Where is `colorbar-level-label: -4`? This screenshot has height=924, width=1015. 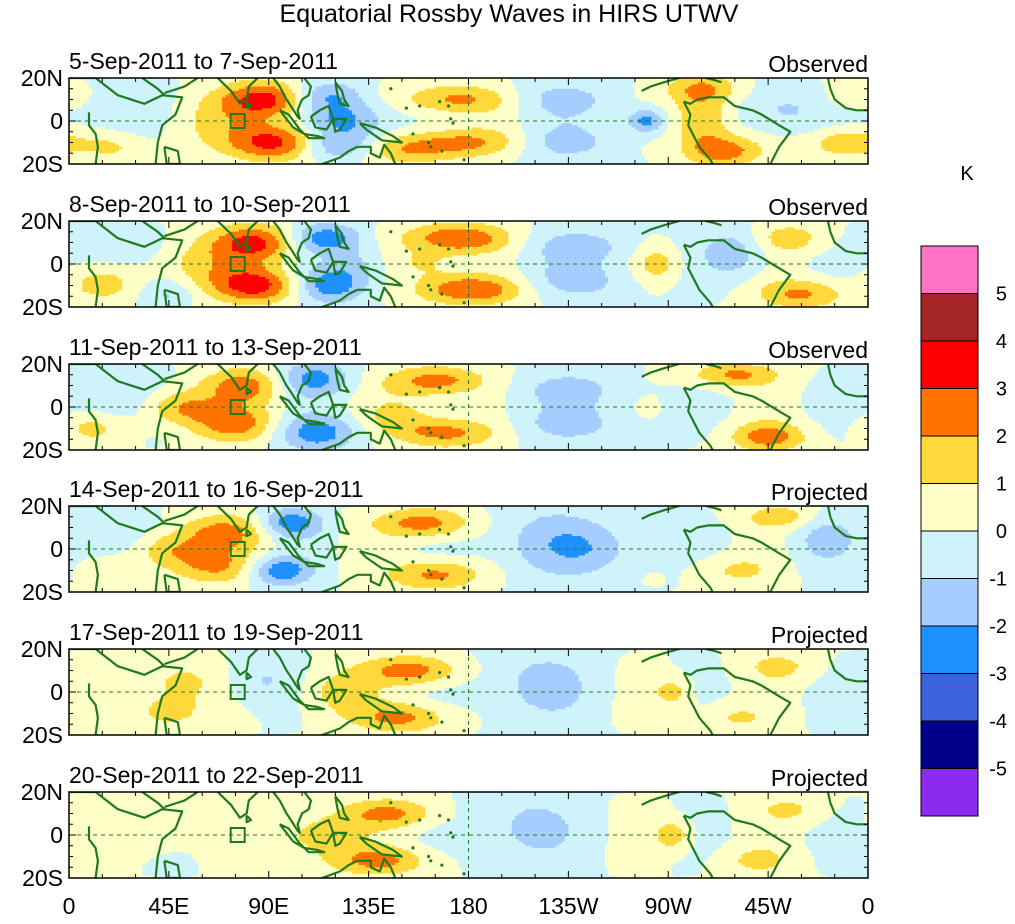 colorbar-level-label: -4 is located at coordinates (998, 722).